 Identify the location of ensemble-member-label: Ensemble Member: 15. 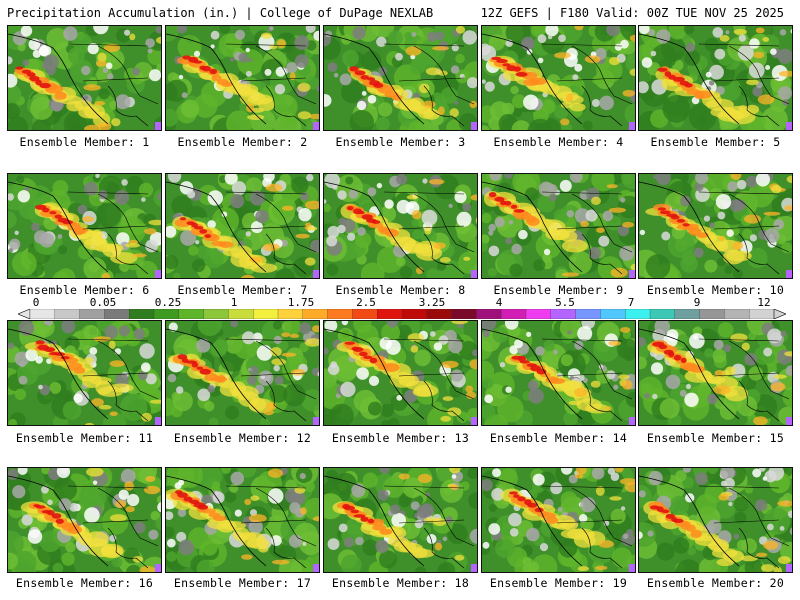
(715, 438).